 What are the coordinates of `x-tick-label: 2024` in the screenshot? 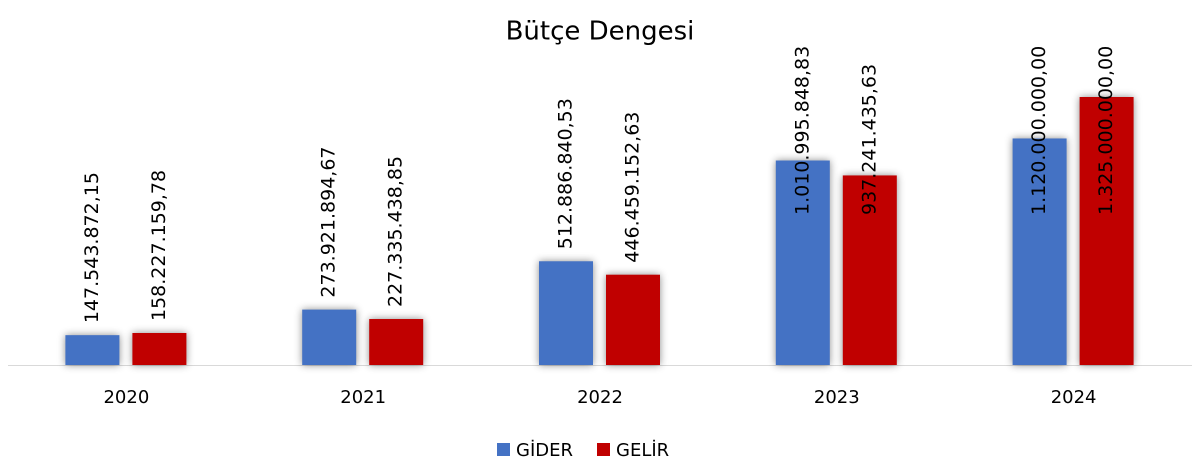 It's located at (1074, 397).